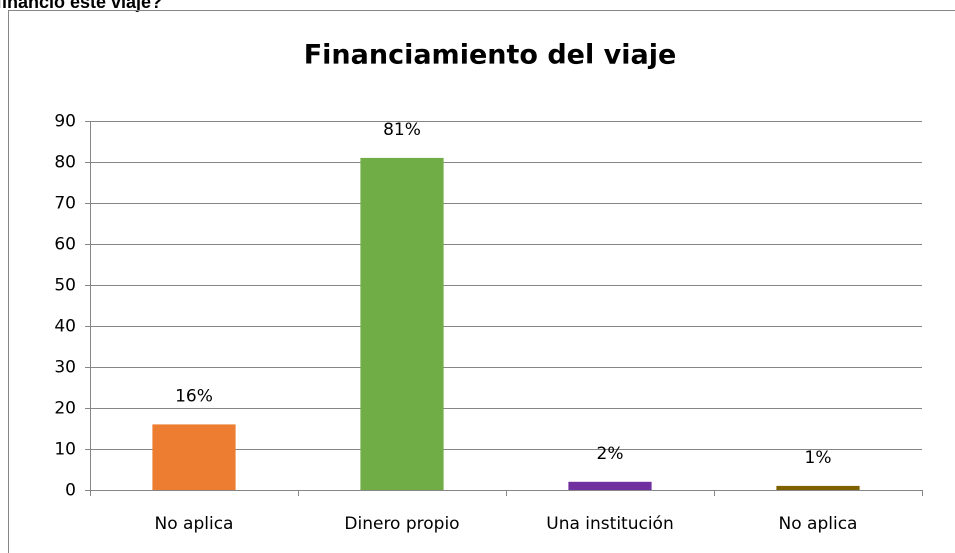  I want to click on data-label: 2%, so click(610, 454).